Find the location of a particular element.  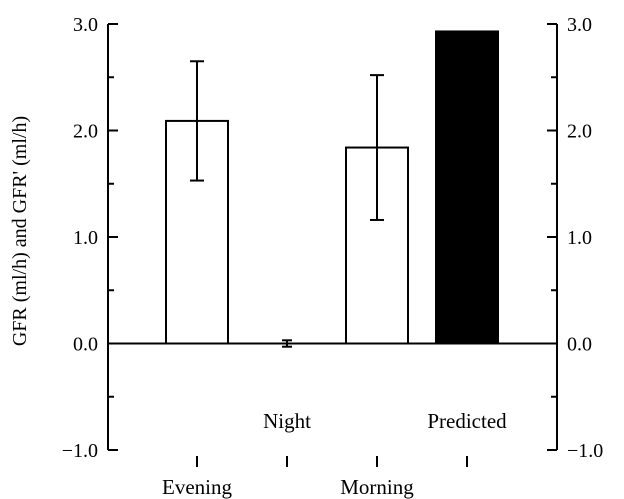

y-axis-title: GFR (ml/h) and GFR' (ml/h) is located at coordinates (20, 231).